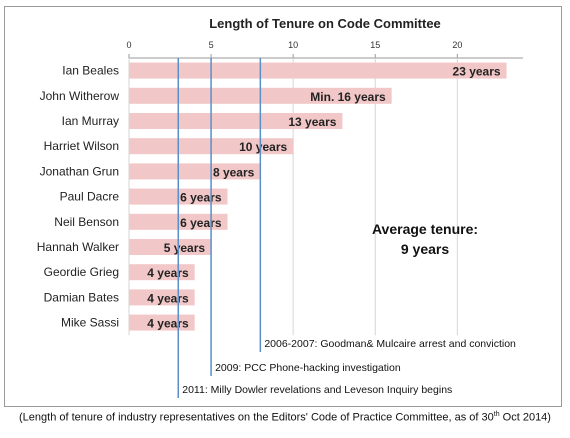  Describe the element at coordinates (90, 197) in the screenshot. I see `category-label: Paul Dacre` at that location.